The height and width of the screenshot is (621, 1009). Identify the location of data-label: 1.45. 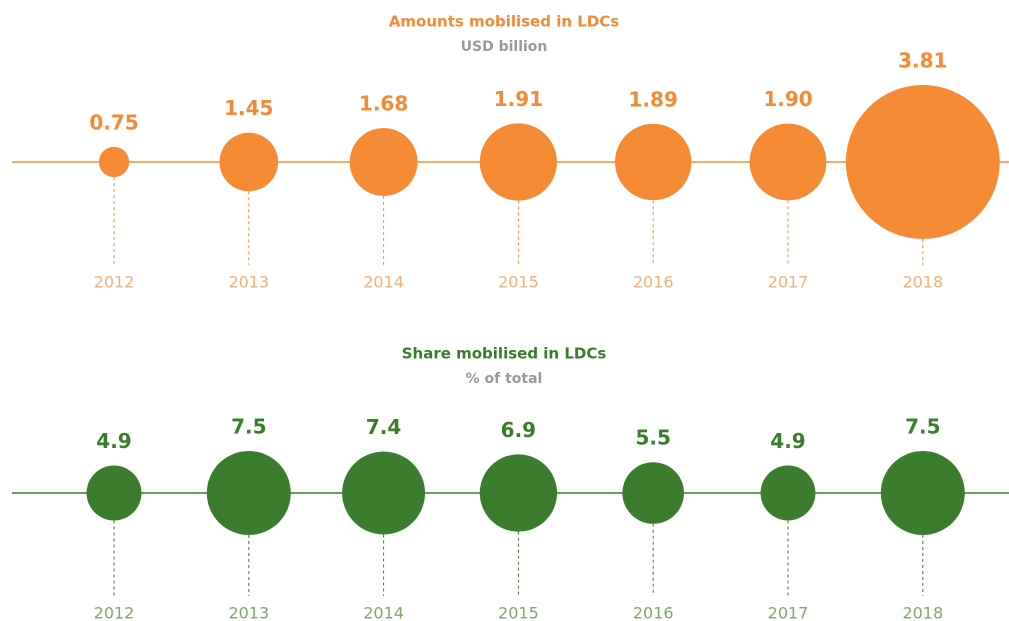
(248, 108).